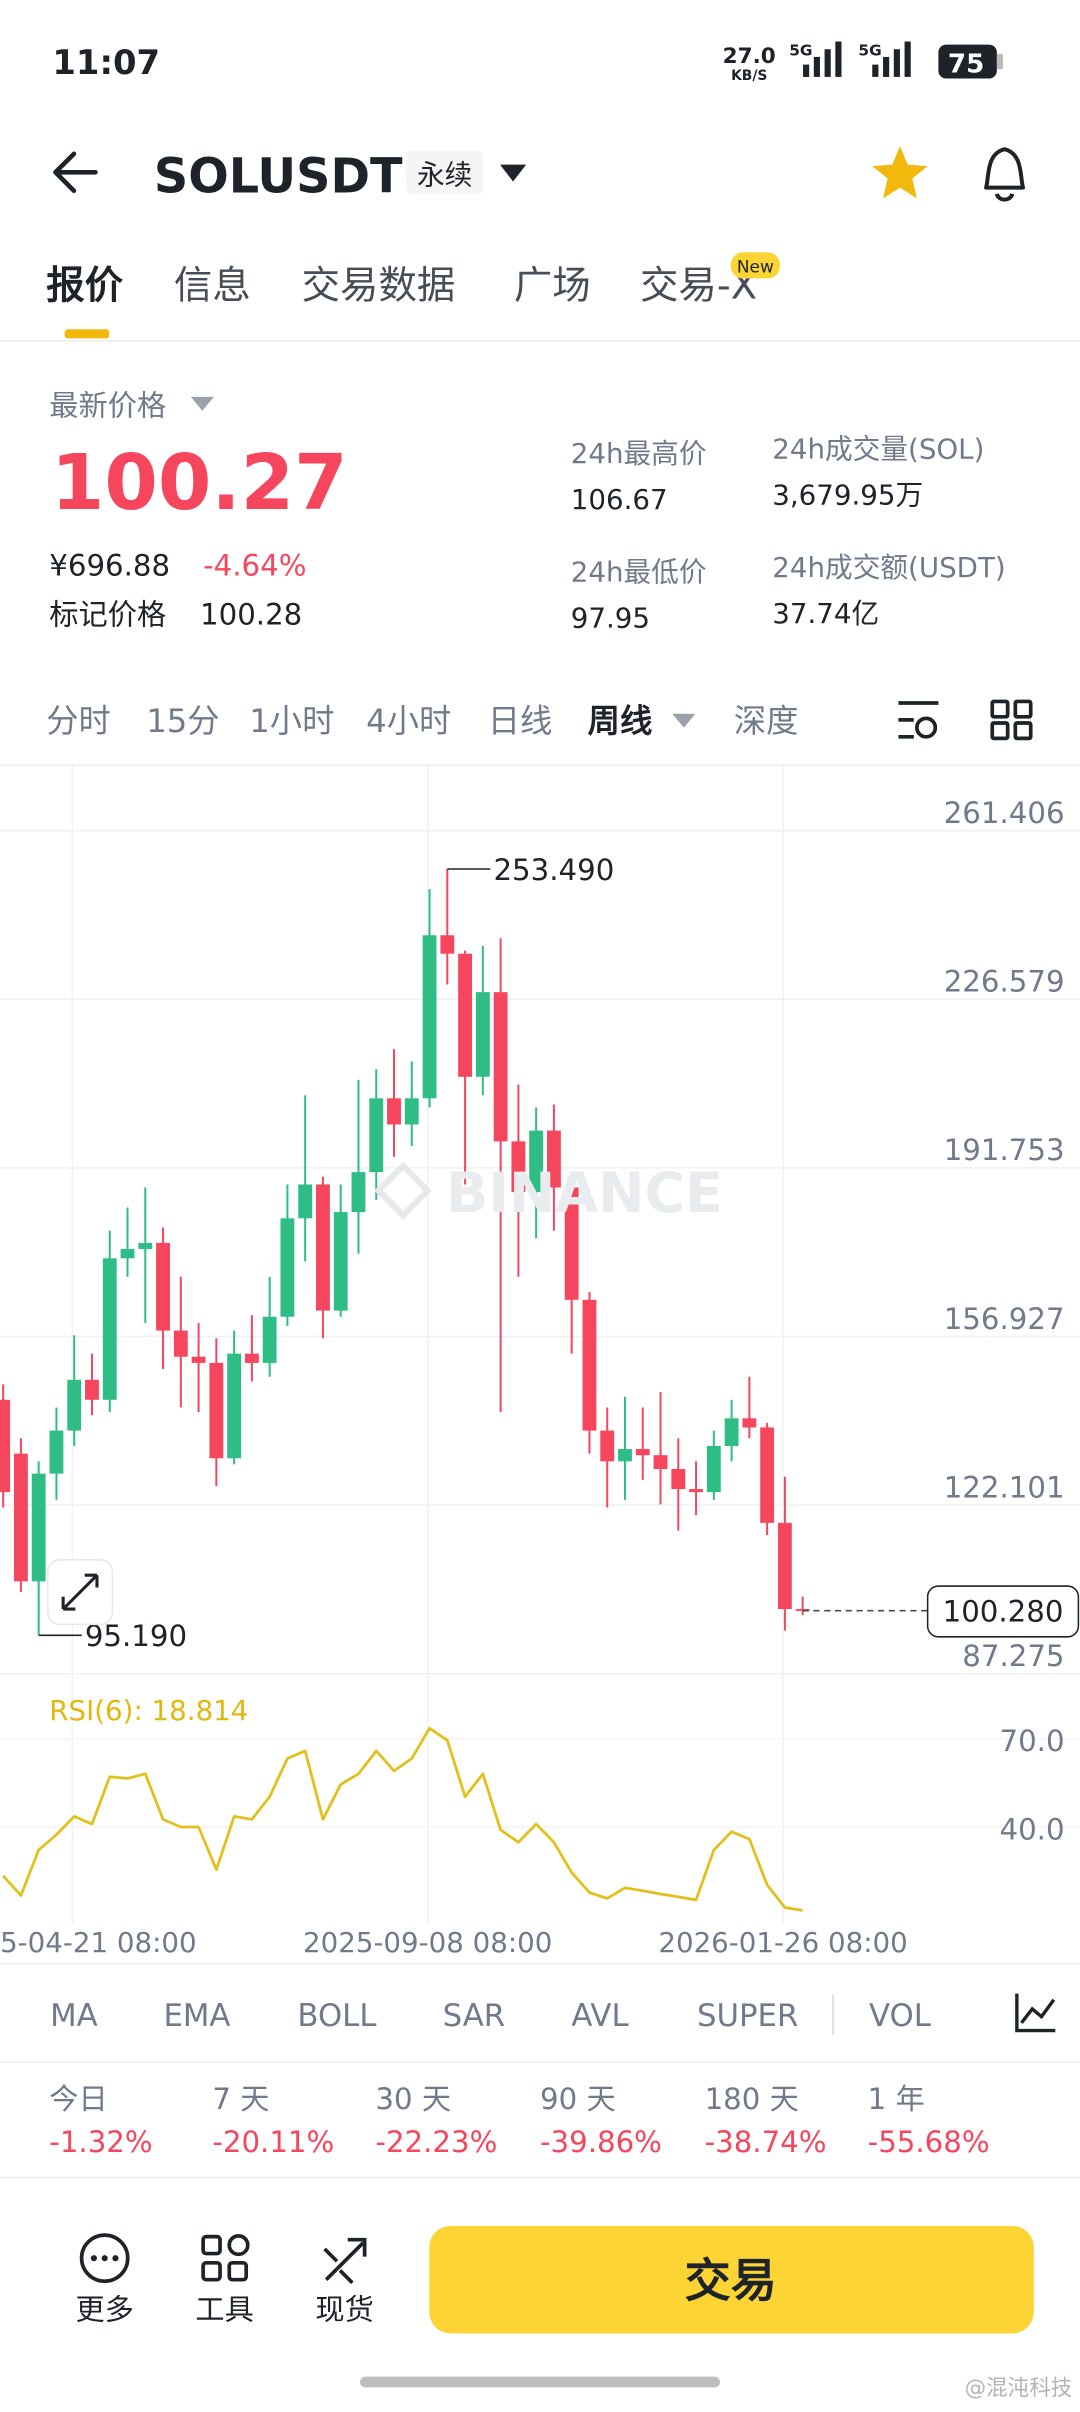 The width and height of the screenshot is (1080, 2412). I want to click on mark-label: 标记价格, so click(107, 615).